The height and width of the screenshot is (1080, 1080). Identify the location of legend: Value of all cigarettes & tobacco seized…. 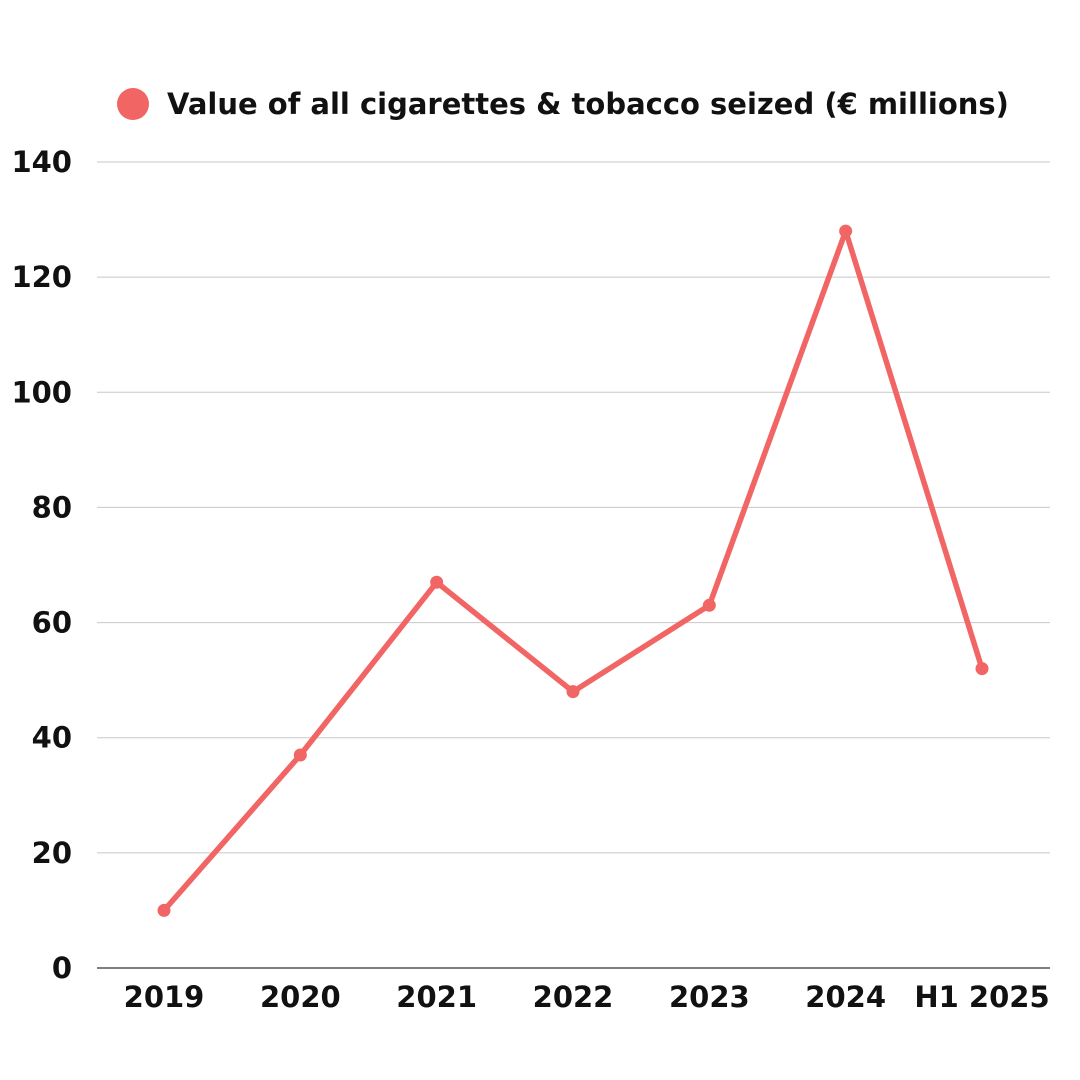
(563, 104).